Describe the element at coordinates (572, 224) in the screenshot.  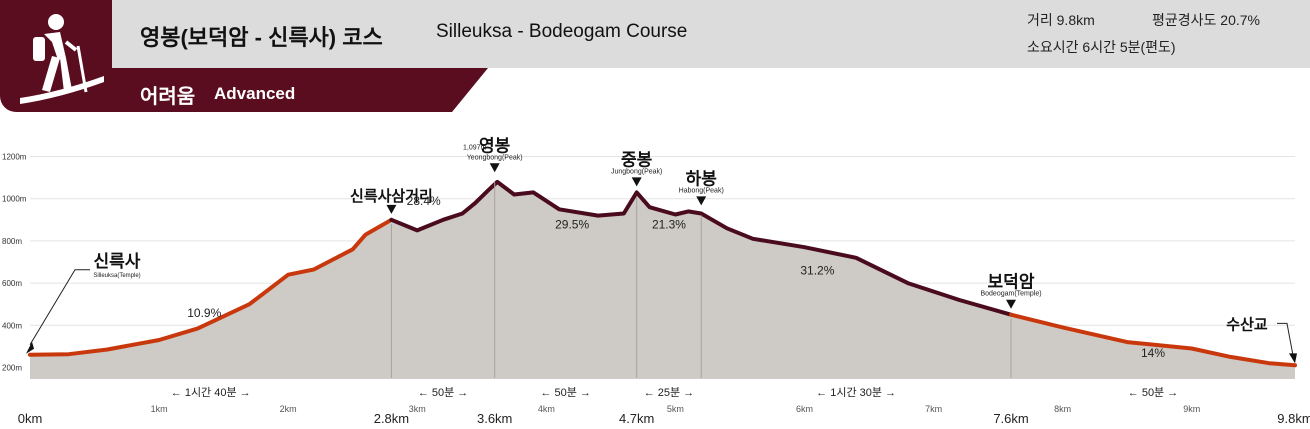
I see `slope-label: 29.5%` at that location.